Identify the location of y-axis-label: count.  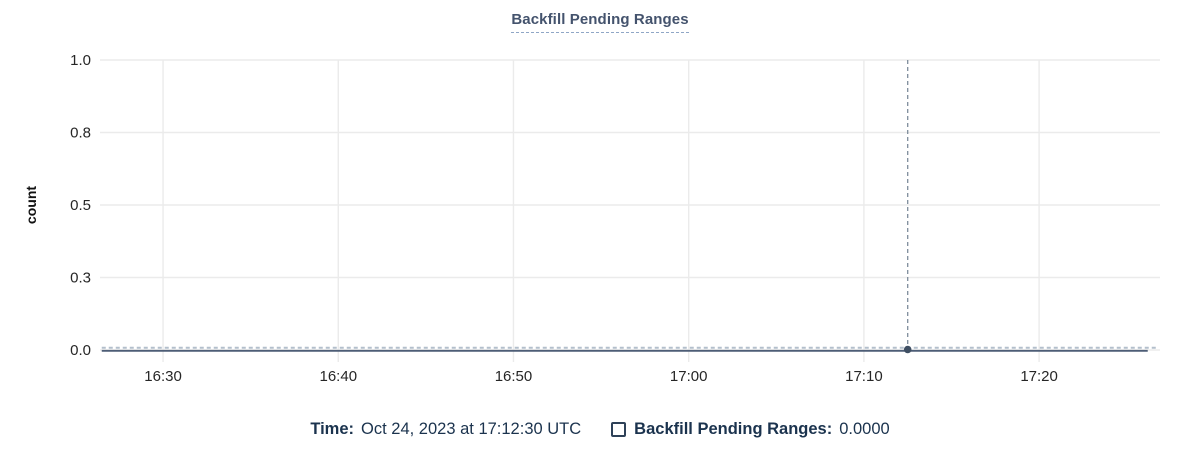
(31, 205).